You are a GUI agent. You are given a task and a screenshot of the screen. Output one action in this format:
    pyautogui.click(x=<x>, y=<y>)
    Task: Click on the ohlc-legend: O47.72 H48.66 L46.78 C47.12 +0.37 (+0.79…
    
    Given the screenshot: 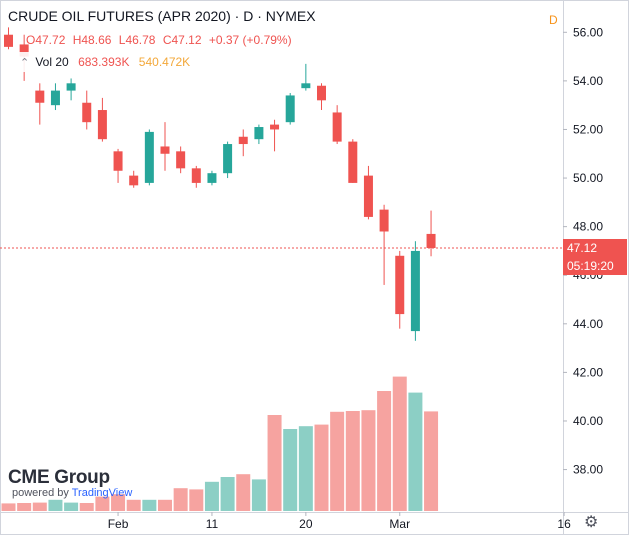 What is the action you would take?
    pyautogui.click(x=161, y=40)
    